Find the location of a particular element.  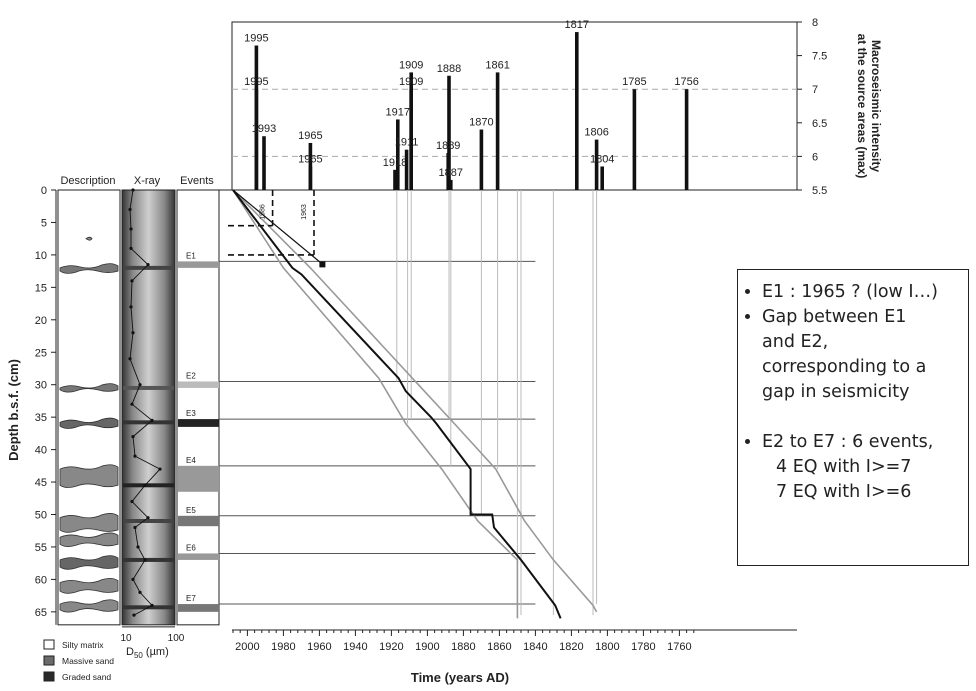

depth-tick-label: 10 is located at coordinates (41, 256).